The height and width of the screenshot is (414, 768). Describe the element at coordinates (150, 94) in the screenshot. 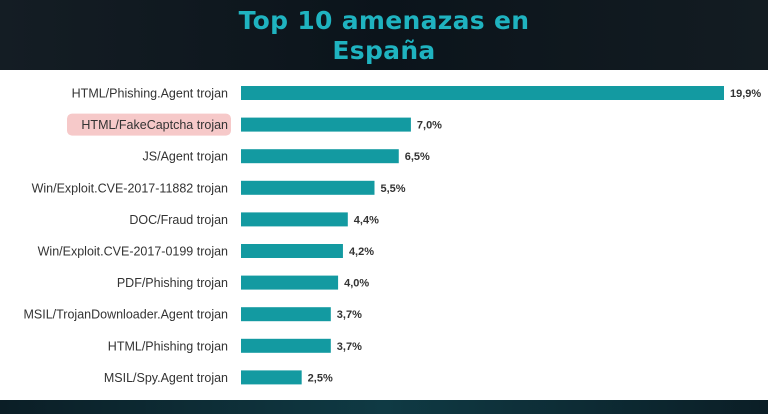

I see `category-label-html-phishing-agent-trojan: HTML/Phishing.Agent trojan` at that location.